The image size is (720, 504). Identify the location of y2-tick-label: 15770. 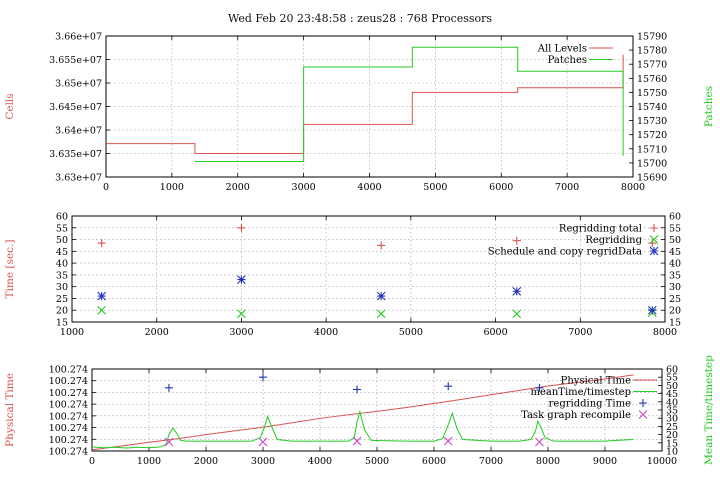
(652, 65).